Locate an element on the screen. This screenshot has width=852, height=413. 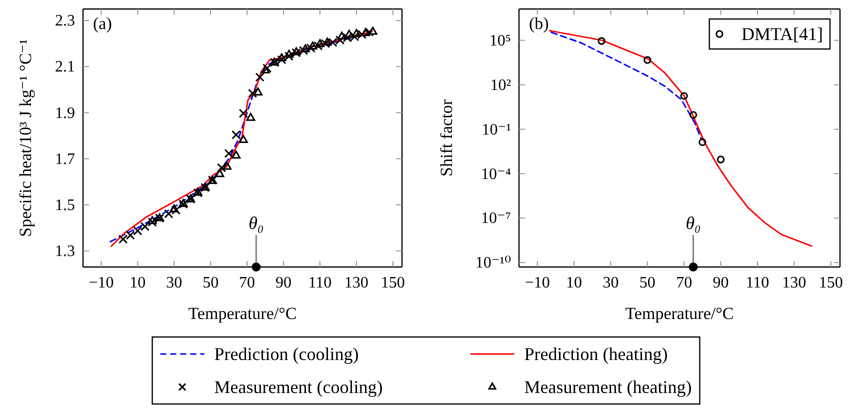
legend-label: DMTA[41] is located at coordinates (782, 34).